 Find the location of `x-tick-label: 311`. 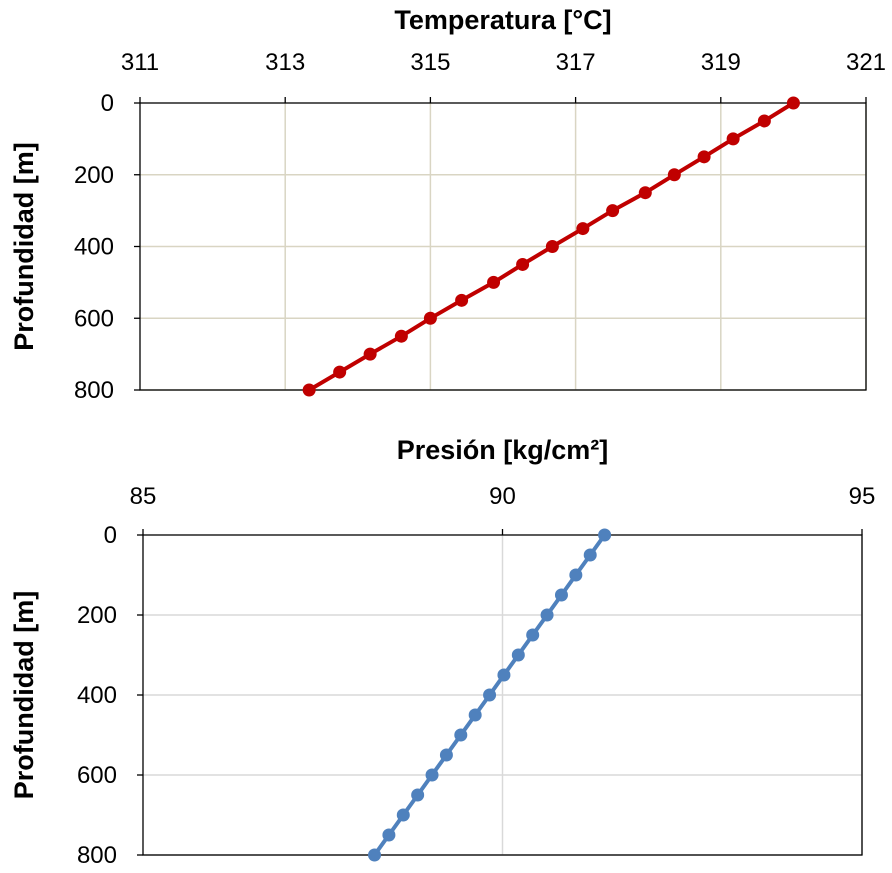

x-tick-label: 311 is located at coordinates (140, 62).